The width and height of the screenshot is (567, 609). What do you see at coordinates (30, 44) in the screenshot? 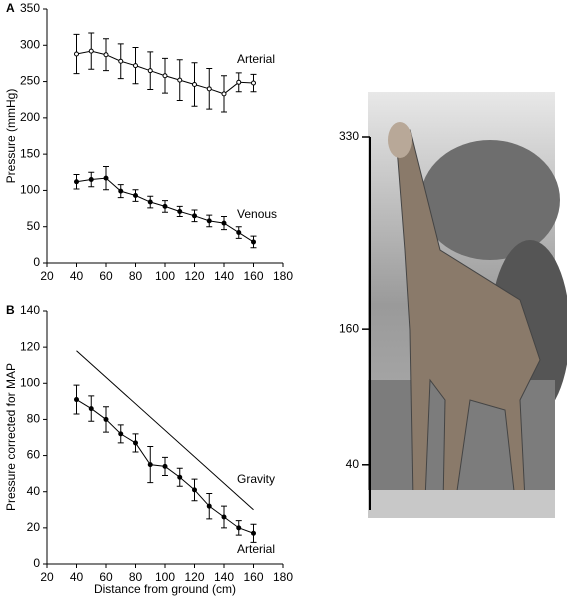
I see `y-tick-label: 300` at bounding box center [30, 44].